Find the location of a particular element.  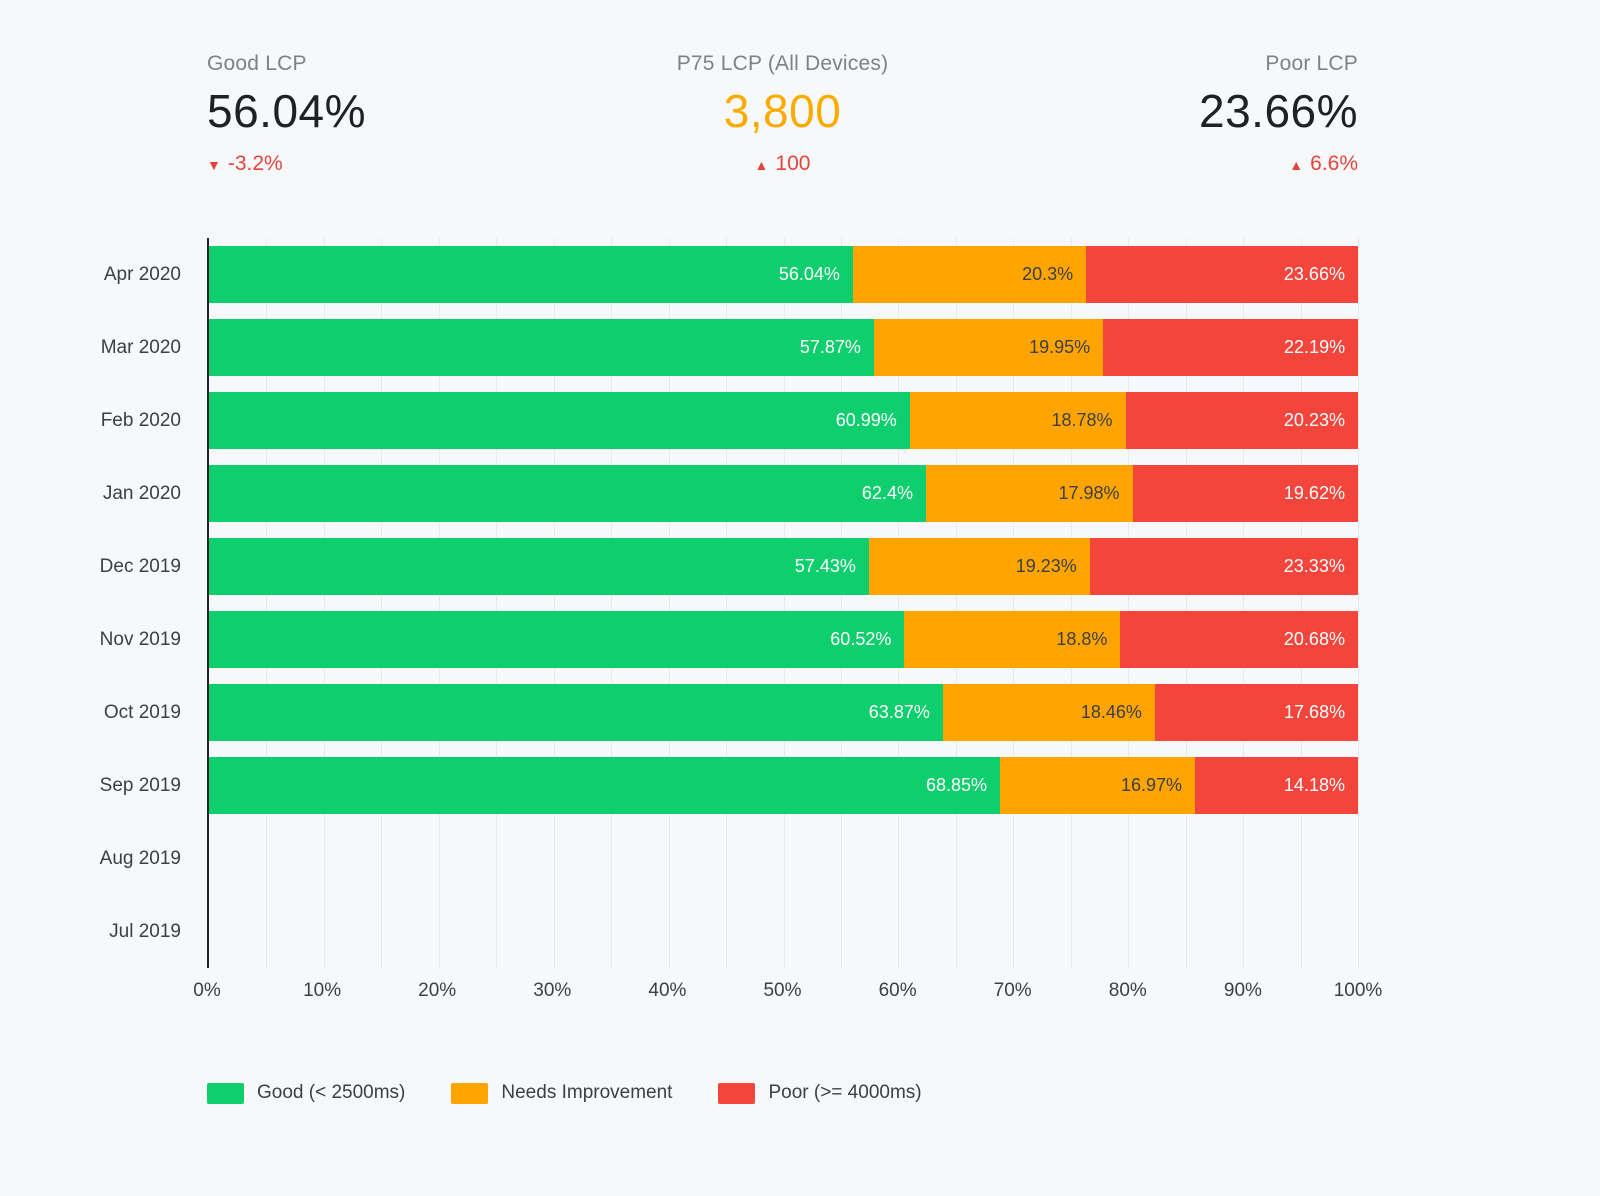

x-tick-label: 0% is located at coordinates (207, 990).